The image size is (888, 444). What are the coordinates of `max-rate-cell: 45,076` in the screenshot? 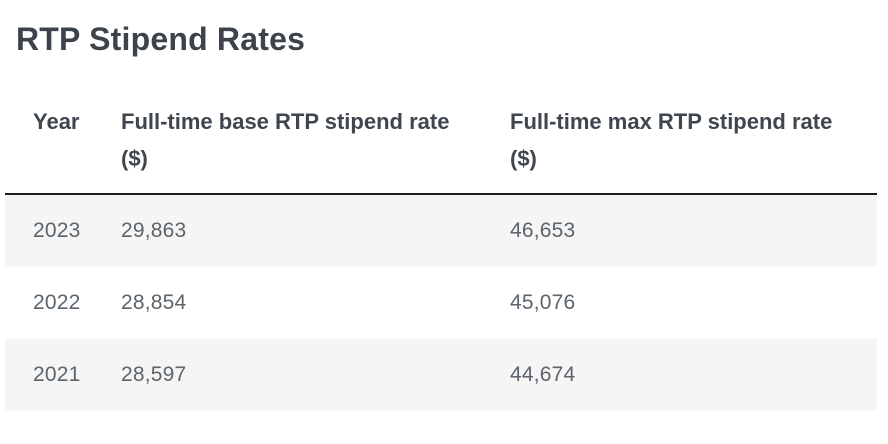 It's located at (543, 302).